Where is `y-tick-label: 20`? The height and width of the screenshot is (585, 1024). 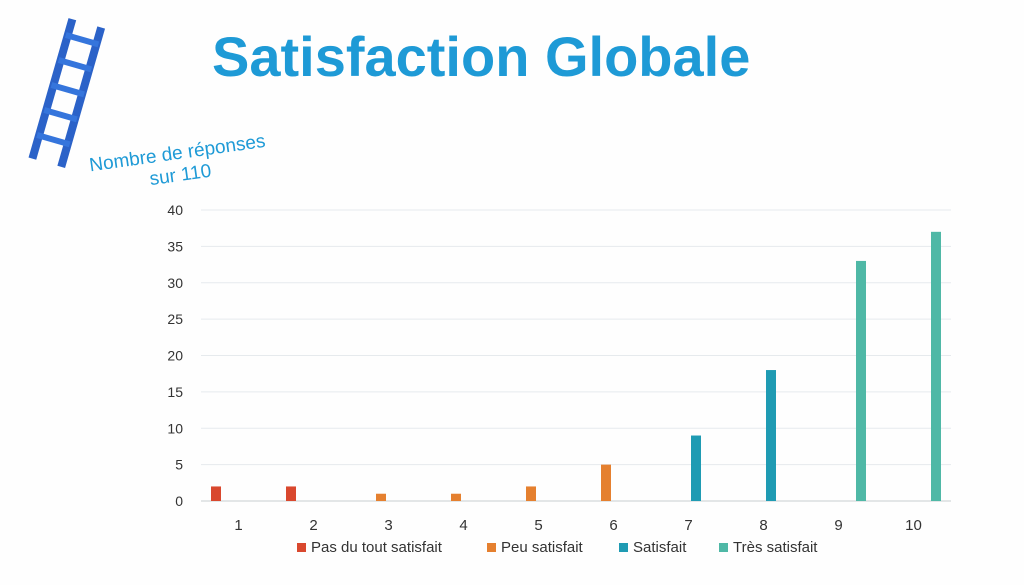 y-tick-label: 20 is located at coordinates (175, 356).